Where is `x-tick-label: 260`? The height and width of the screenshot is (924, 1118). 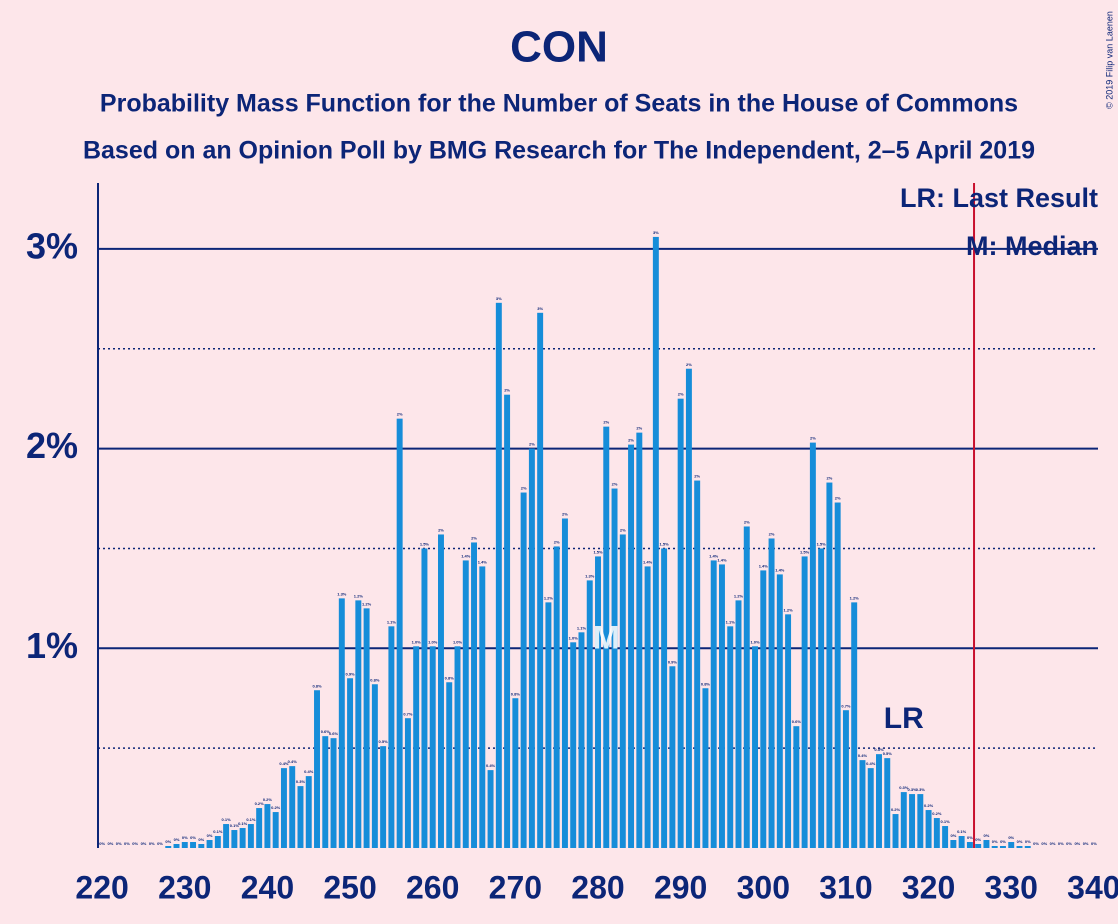
x-tick-label: 260 is located at coordinates (432, 887).